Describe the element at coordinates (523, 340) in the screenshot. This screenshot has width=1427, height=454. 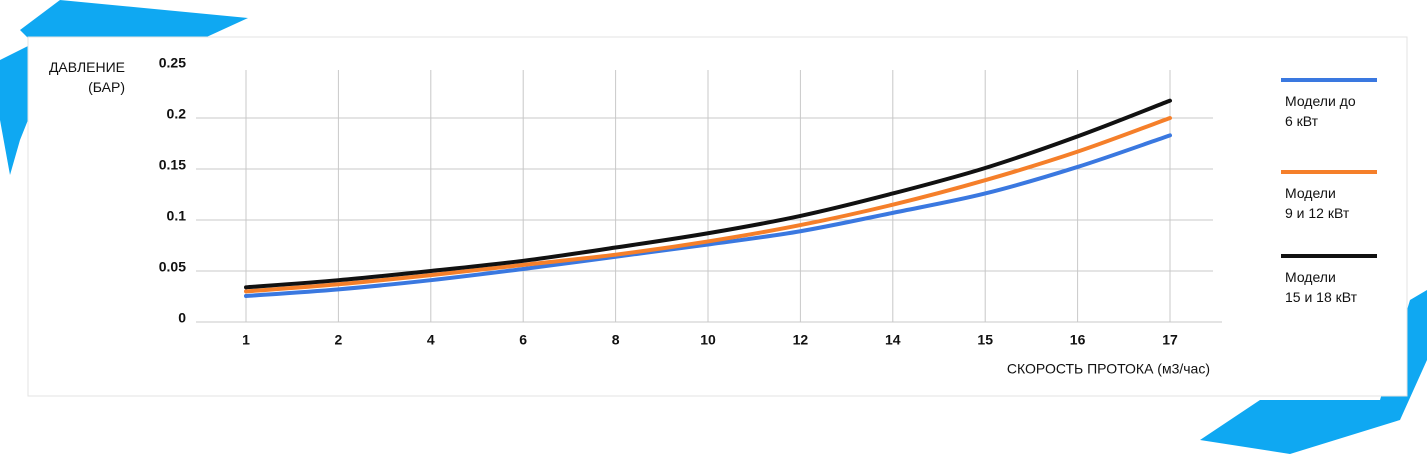
I see `x-tick-label: 6` at that location.